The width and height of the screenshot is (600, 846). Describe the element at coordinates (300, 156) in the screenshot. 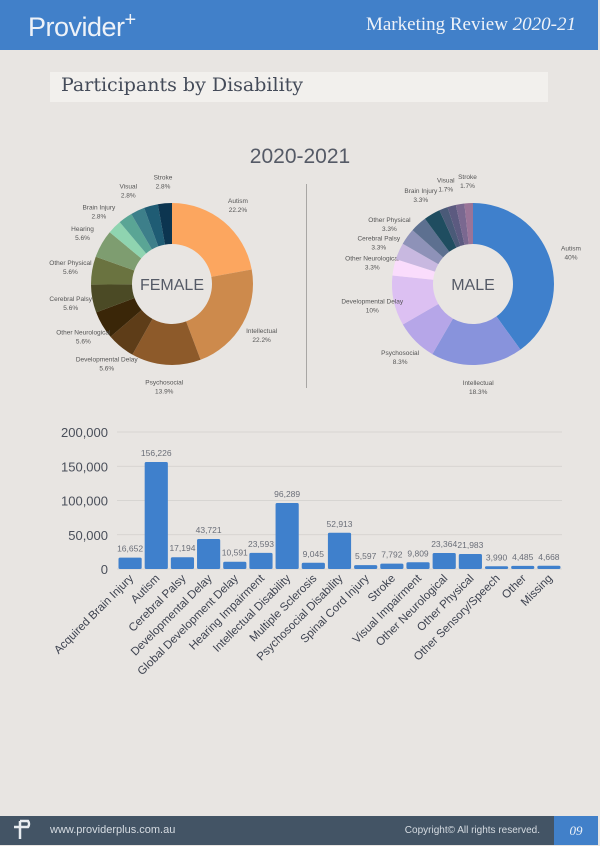

I see `period-heading: 2020-2021` at that location.